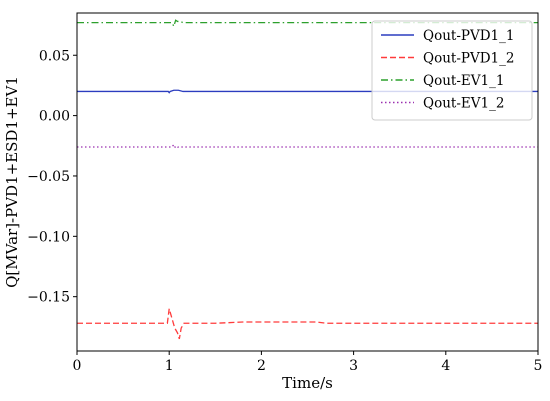 Image resolution: width=550 pixels, height=401 pixels. Describe the element at coordinates (308, 362) in the screenshot. I see `x-axis-ticks: 0 1 2 3 4 5` at that location.